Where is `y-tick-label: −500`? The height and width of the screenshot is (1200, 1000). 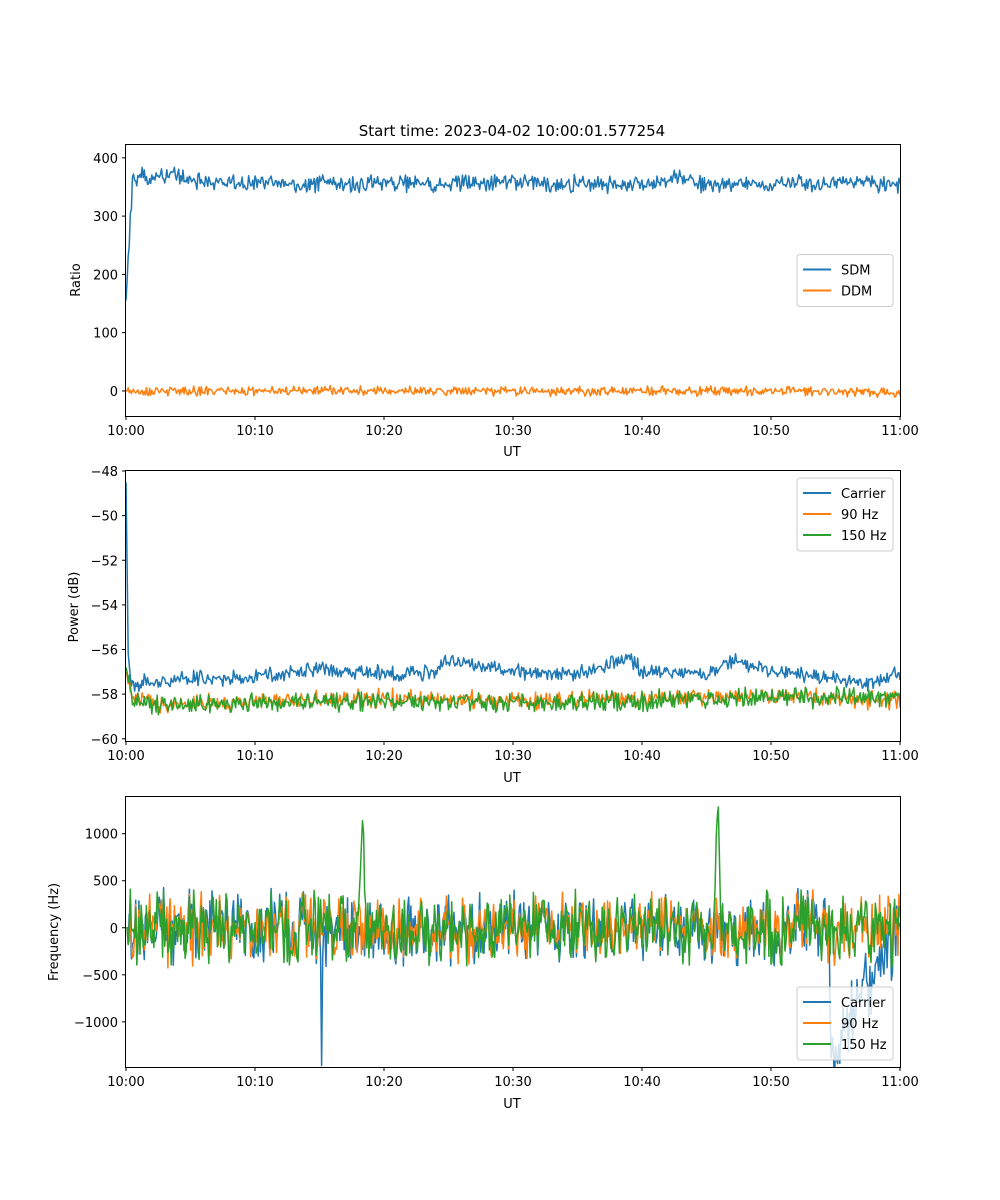 y-tick-label: −500 is located at coordinates (100, 976).